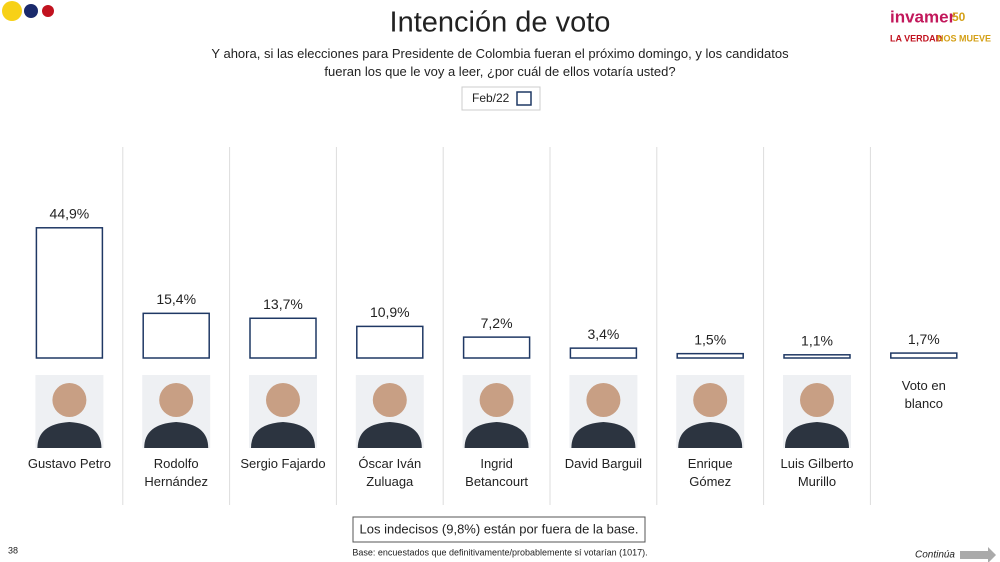 This screenshot has width=1000, height=562. What do you see at coordinates (924, 339) in the screenshot?
I see `value-label: 1,7%` at bounding box center [924, 339].